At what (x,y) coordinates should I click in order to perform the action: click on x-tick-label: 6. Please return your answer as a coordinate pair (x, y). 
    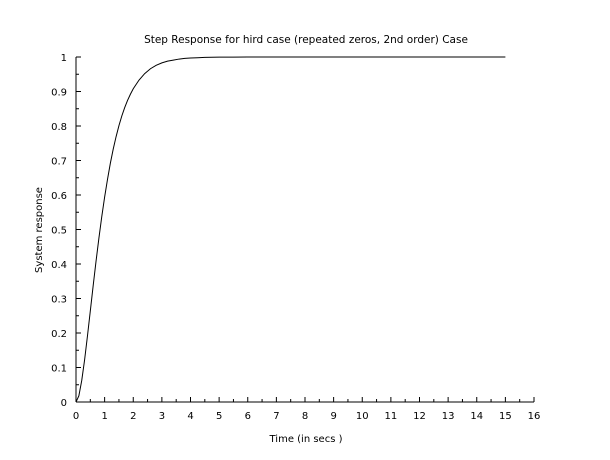
    Looking at the image, I should click on (248, 416).